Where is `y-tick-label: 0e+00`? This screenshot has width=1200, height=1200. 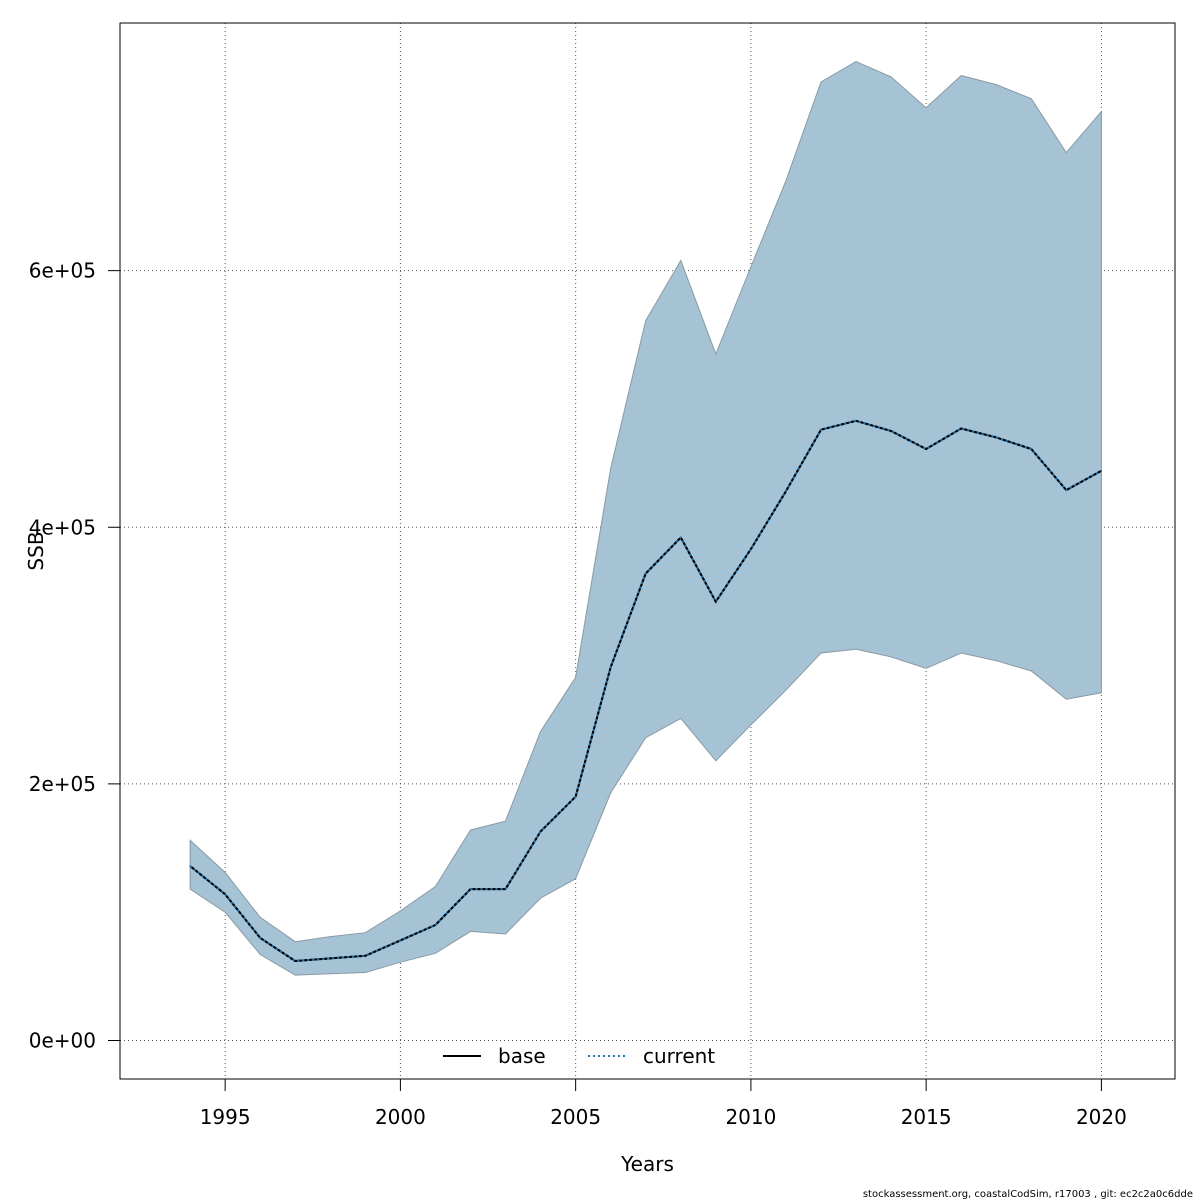 y-tick-label: 0e+00 is located at coordinates (62, 1041).